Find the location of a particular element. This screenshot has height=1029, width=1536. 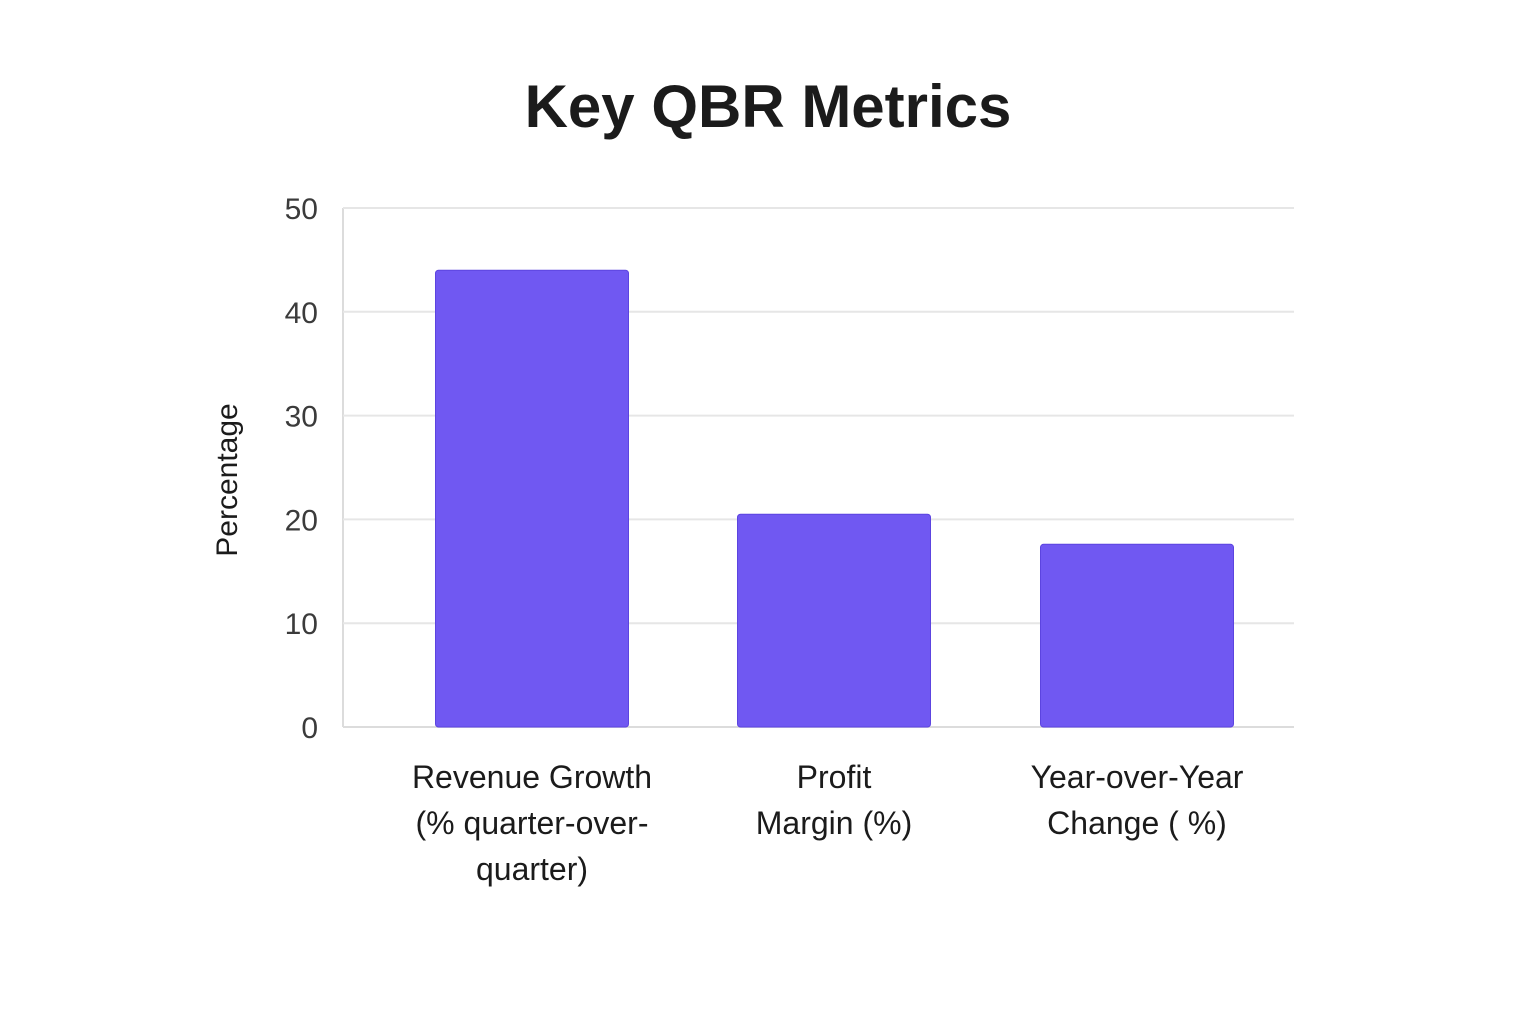

x-category-label-line: Revenue Growth is located at coordinates (532, 777).